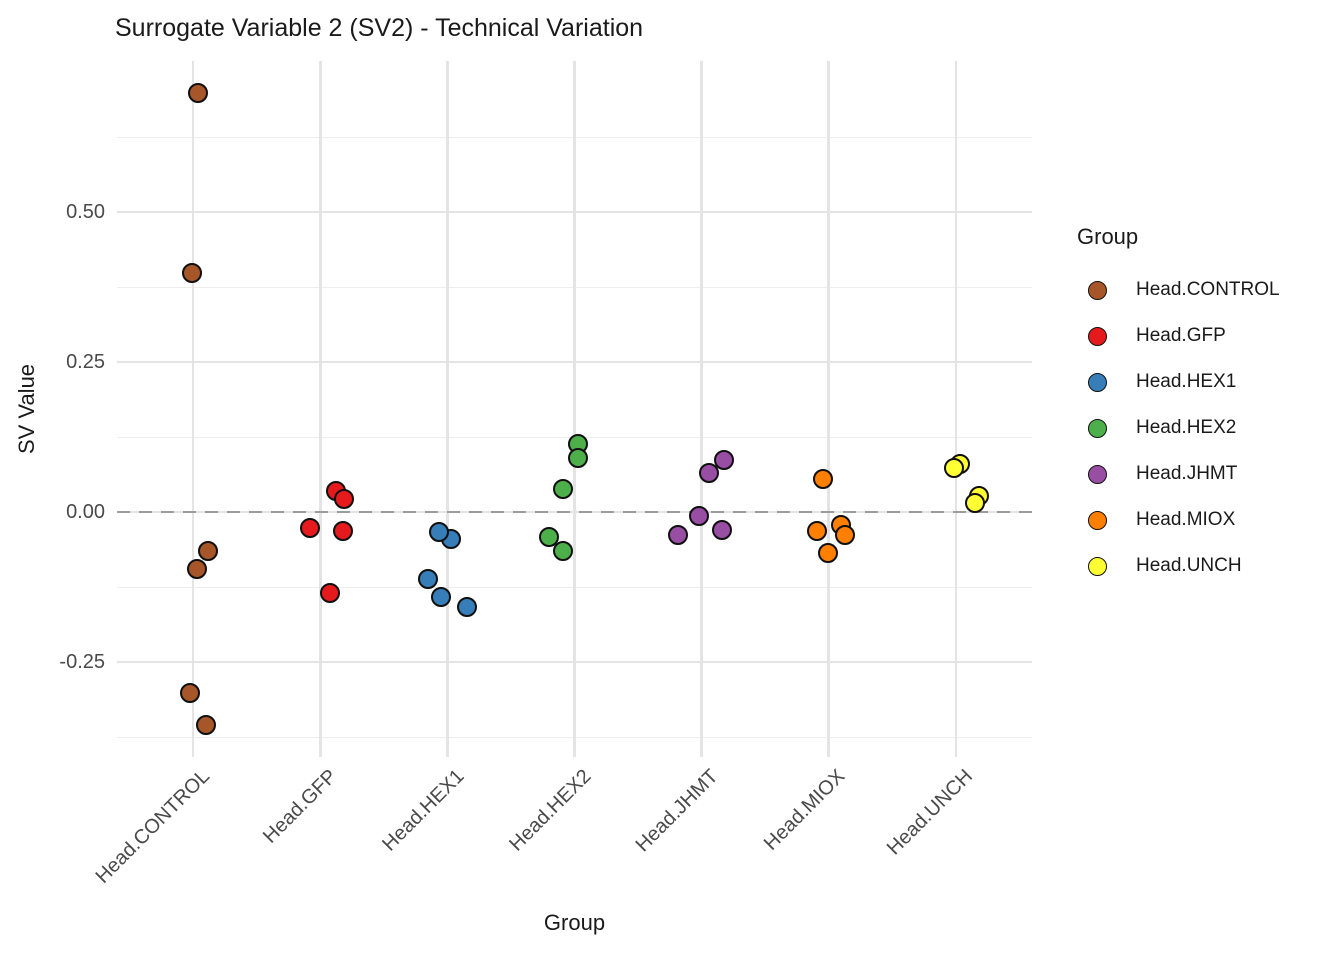 Image resolution: width=1344 pixels, height=960 pixels. I want to click on x-tick-label: Head.UNCH, so click(929, 812).